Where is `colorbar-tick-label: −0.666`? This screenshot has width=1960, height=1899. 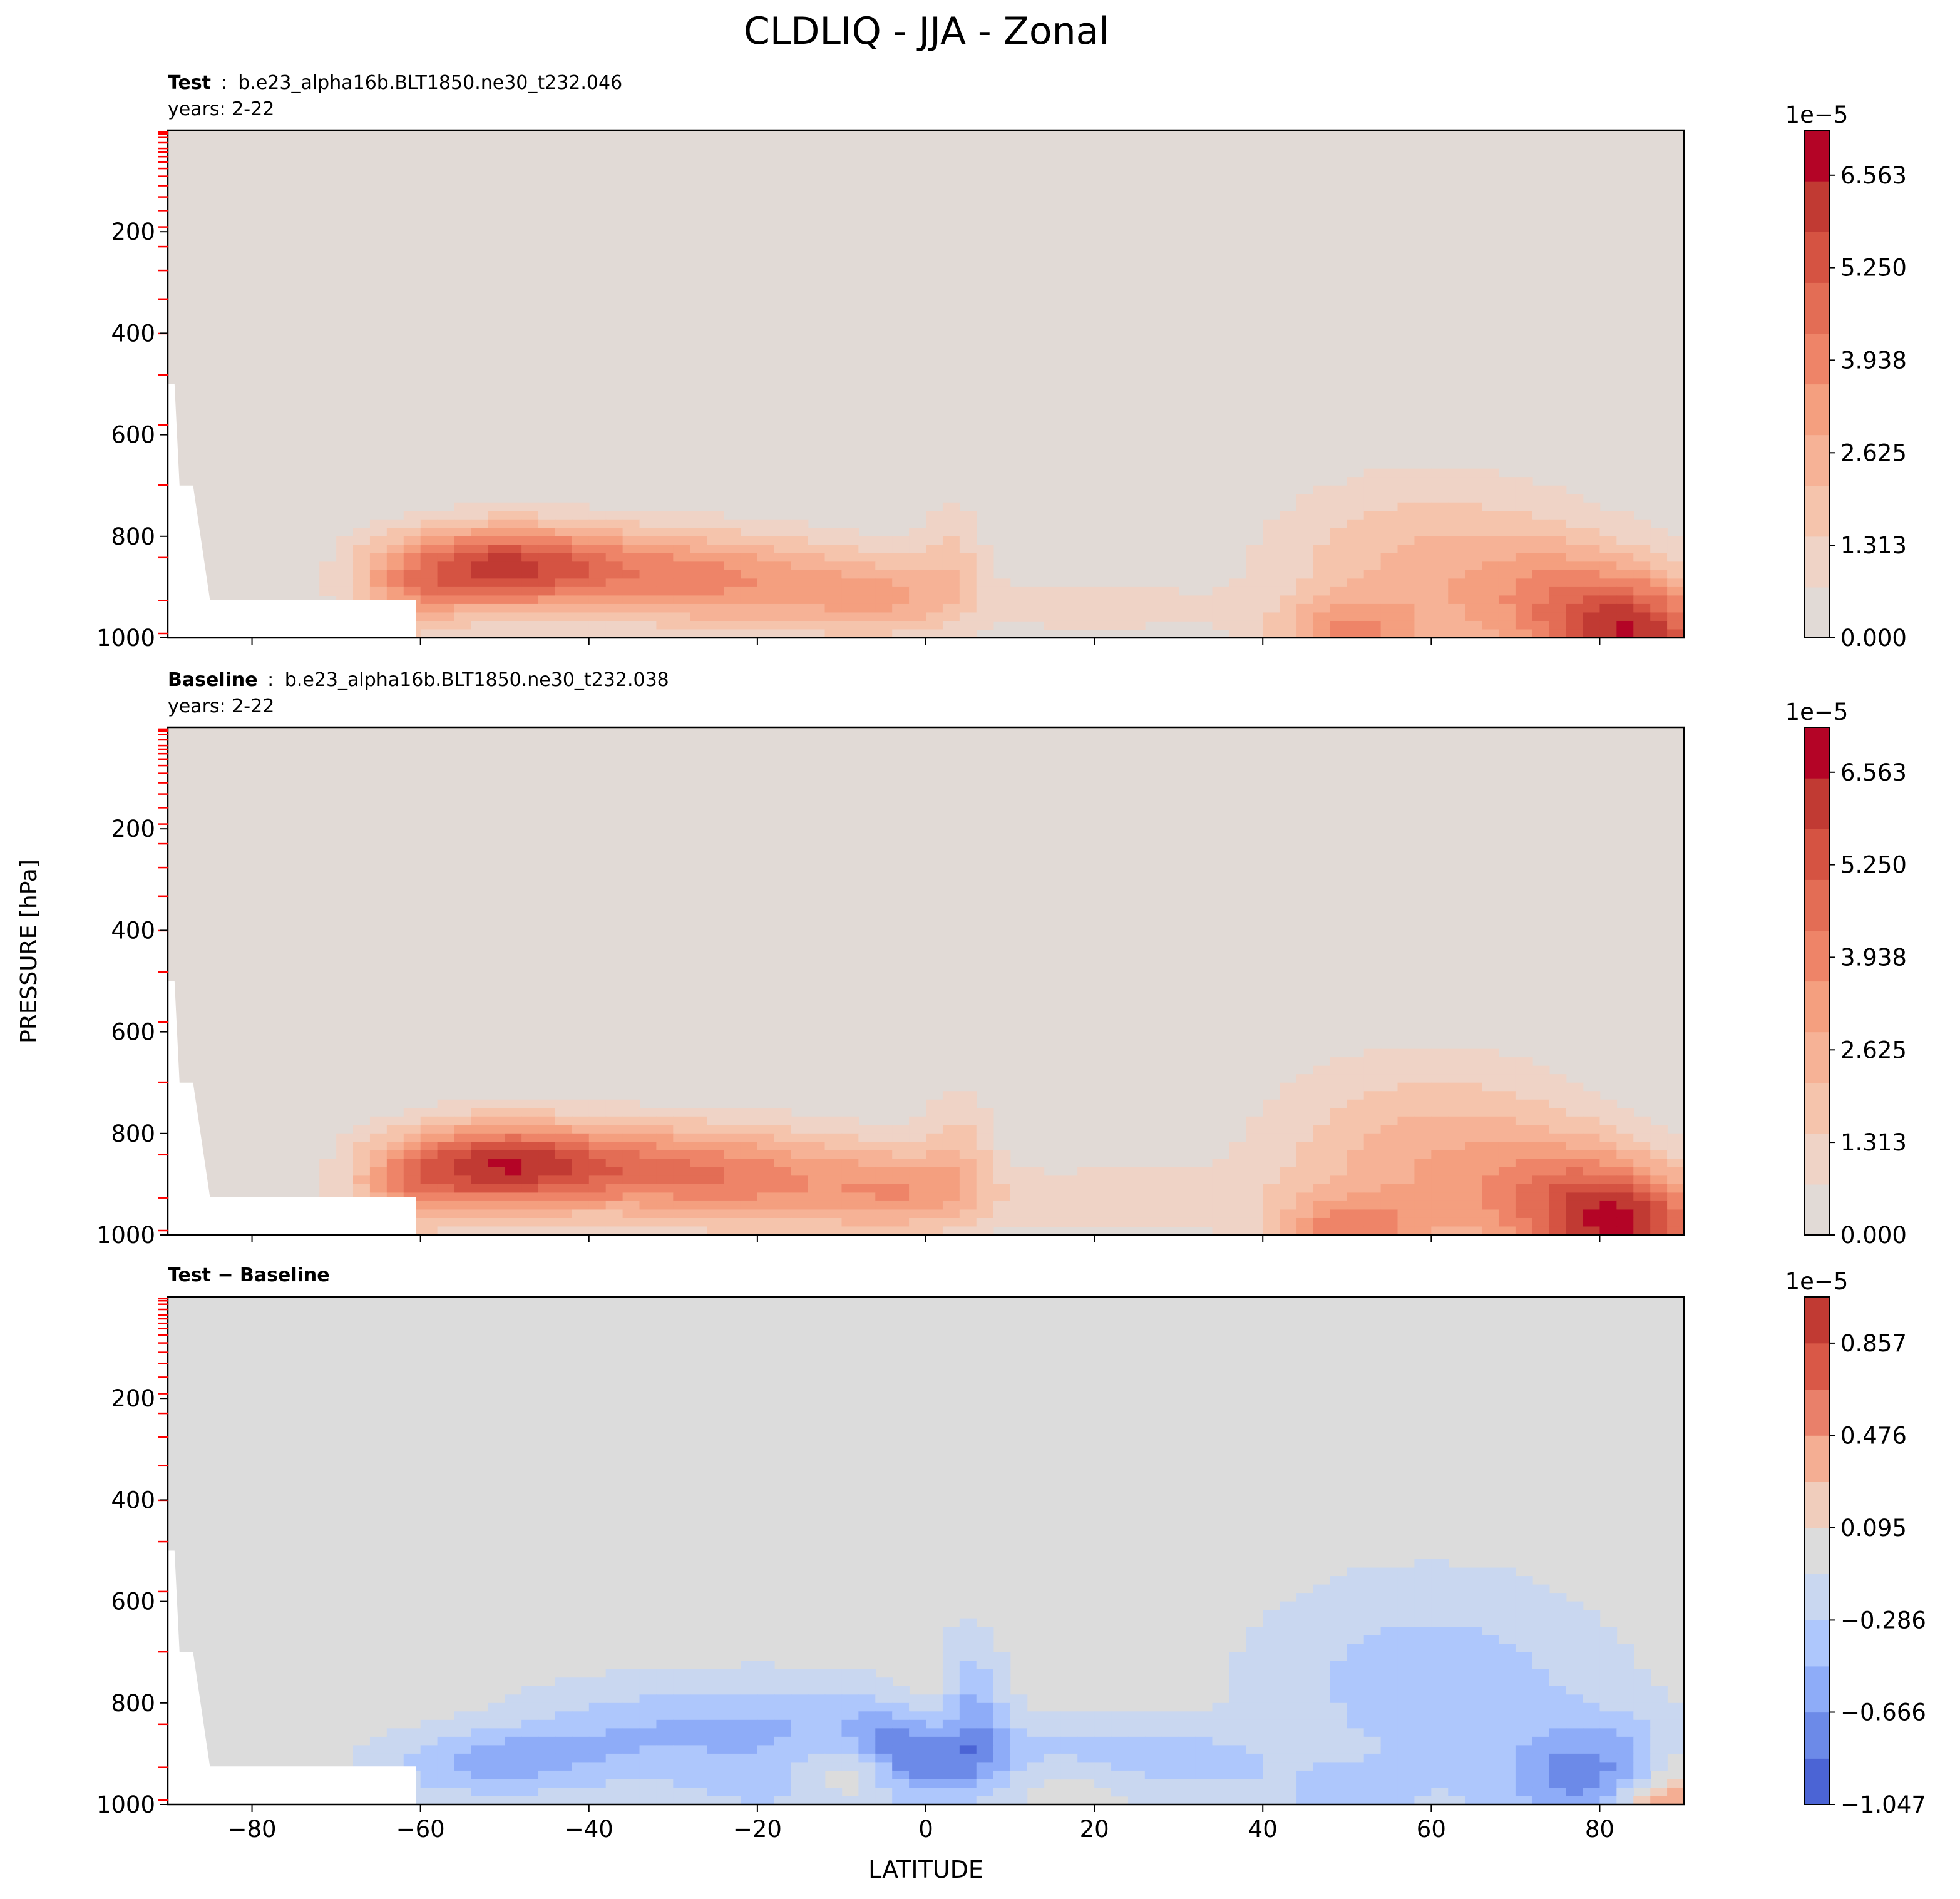
colorbar-tick-label: −0.666 is located at coordinates (1883, 1712).